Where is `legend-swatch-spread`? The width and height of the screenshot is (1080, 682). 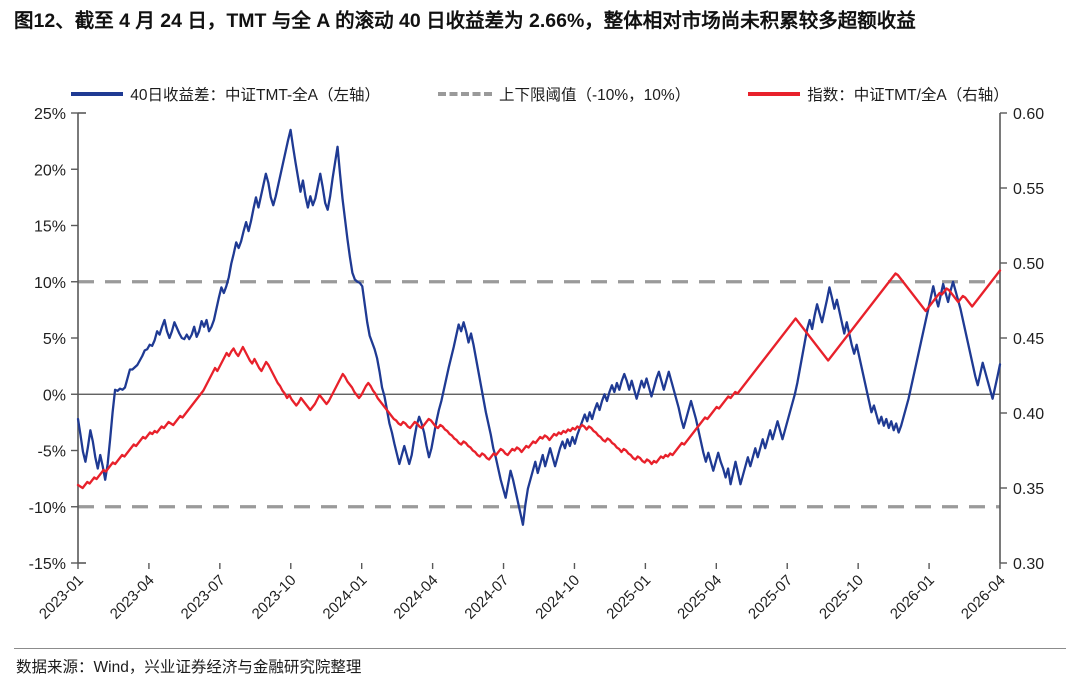
legend-swatch-spread is located at coordinates (97, 94).